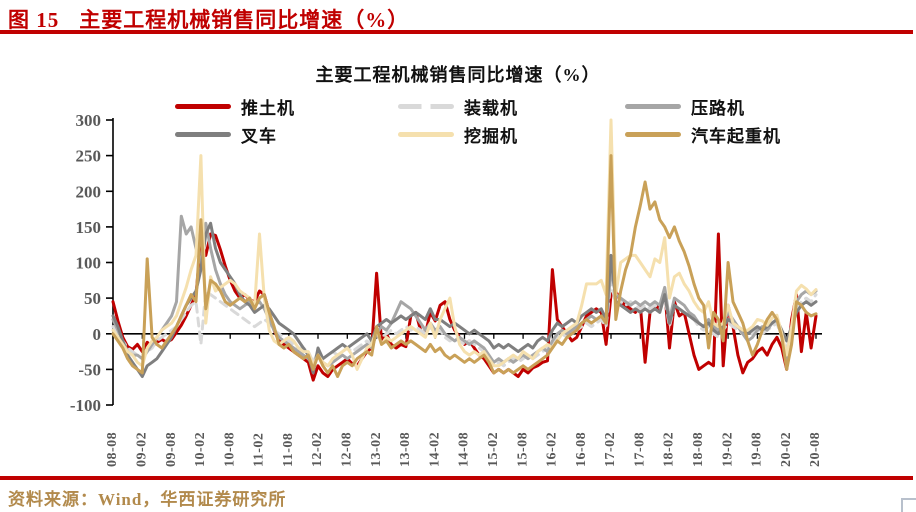 The image size is (916, 512). Describe the element at coordinates (736, 136) in the screenshot. I see `legend-label-truck-crane: 汽车起重机` at that location.